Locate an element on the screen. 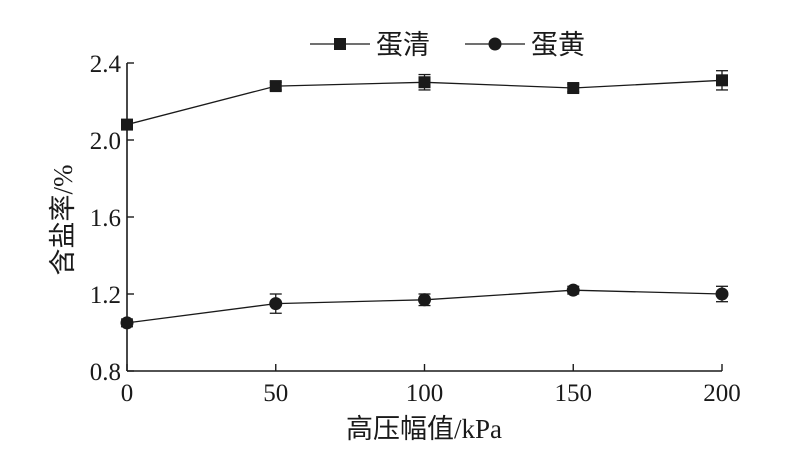 Image resolution: width=796 pixels, height=455 pixels. legend-marker-circle is located at coordinates (495, 44).